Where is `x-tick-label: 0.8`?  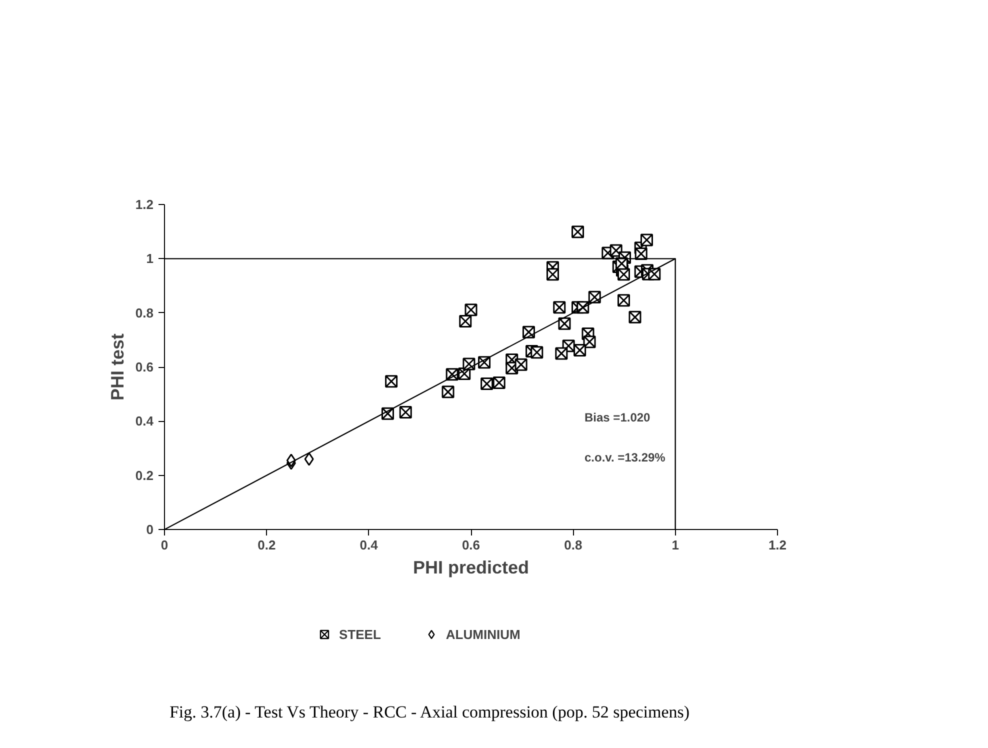
x-tick-label: 0.8 is located at coordinates (573, 545).